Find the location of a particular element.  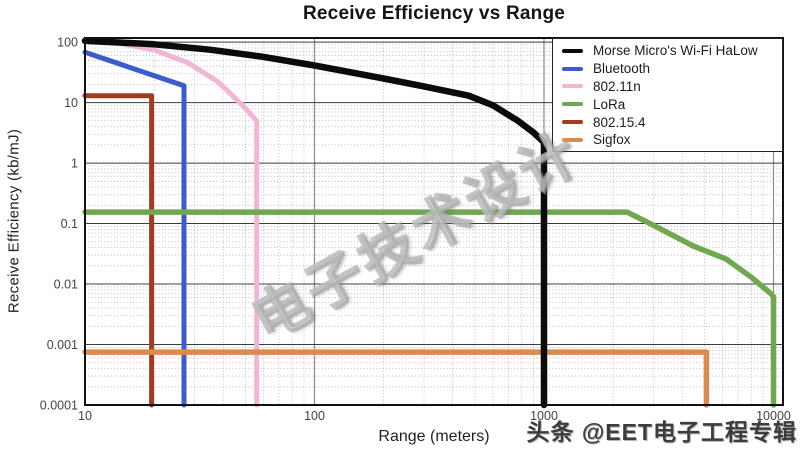

x-tick-label: 10000 is located at coordinates (773, 416).